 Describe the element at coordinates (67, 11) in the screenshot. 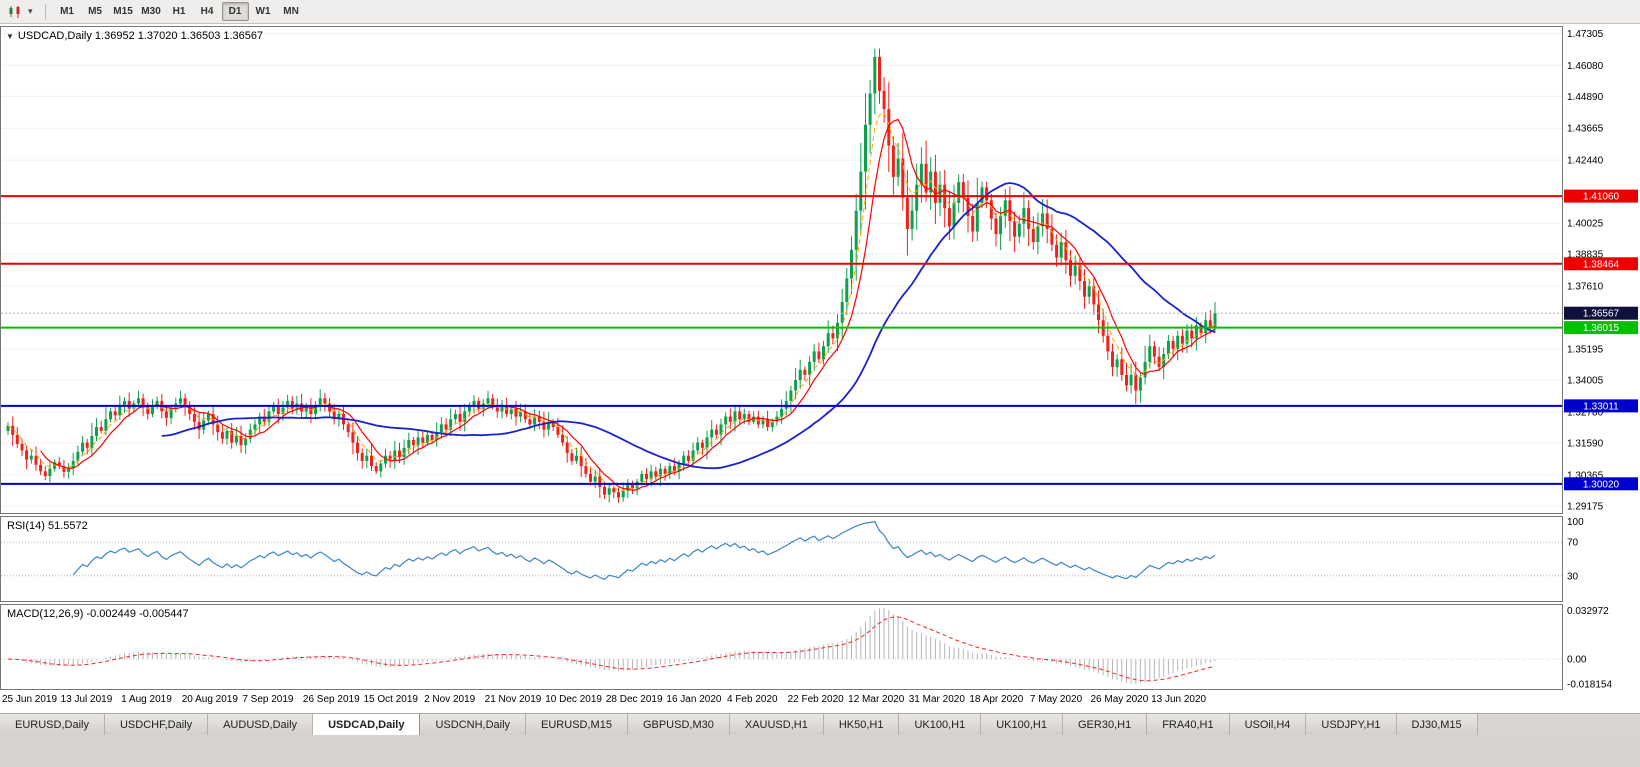

I see `timeframe-button-m1: M1` at that location.